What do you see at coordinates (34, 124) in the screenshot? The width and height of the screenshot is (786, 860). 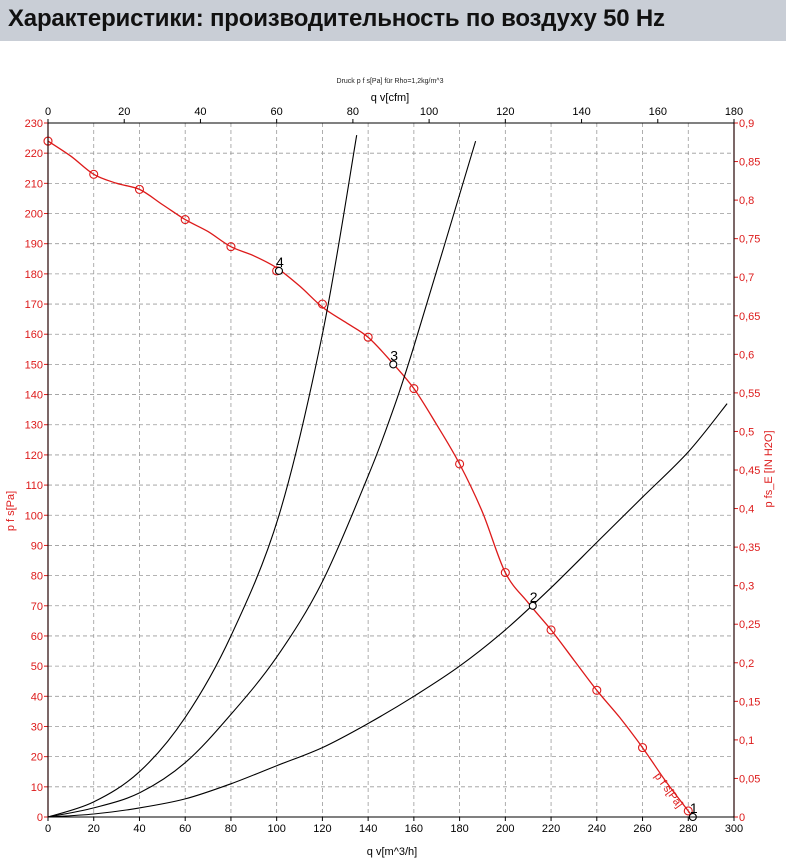 I see `y-tick-label: 230` at bounding box center [34, 124].